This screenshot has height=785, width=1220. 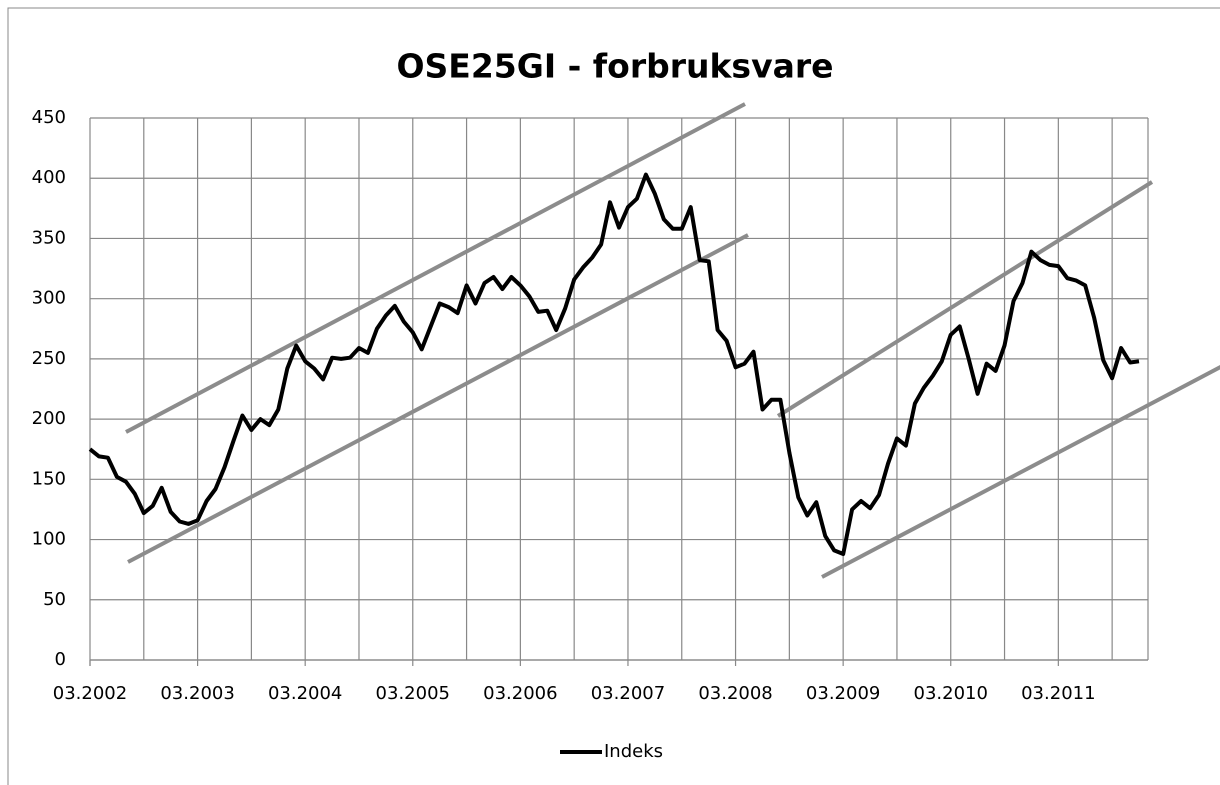 I want to click on x-tick-label: 03.2004, so click(x=305, y=693).